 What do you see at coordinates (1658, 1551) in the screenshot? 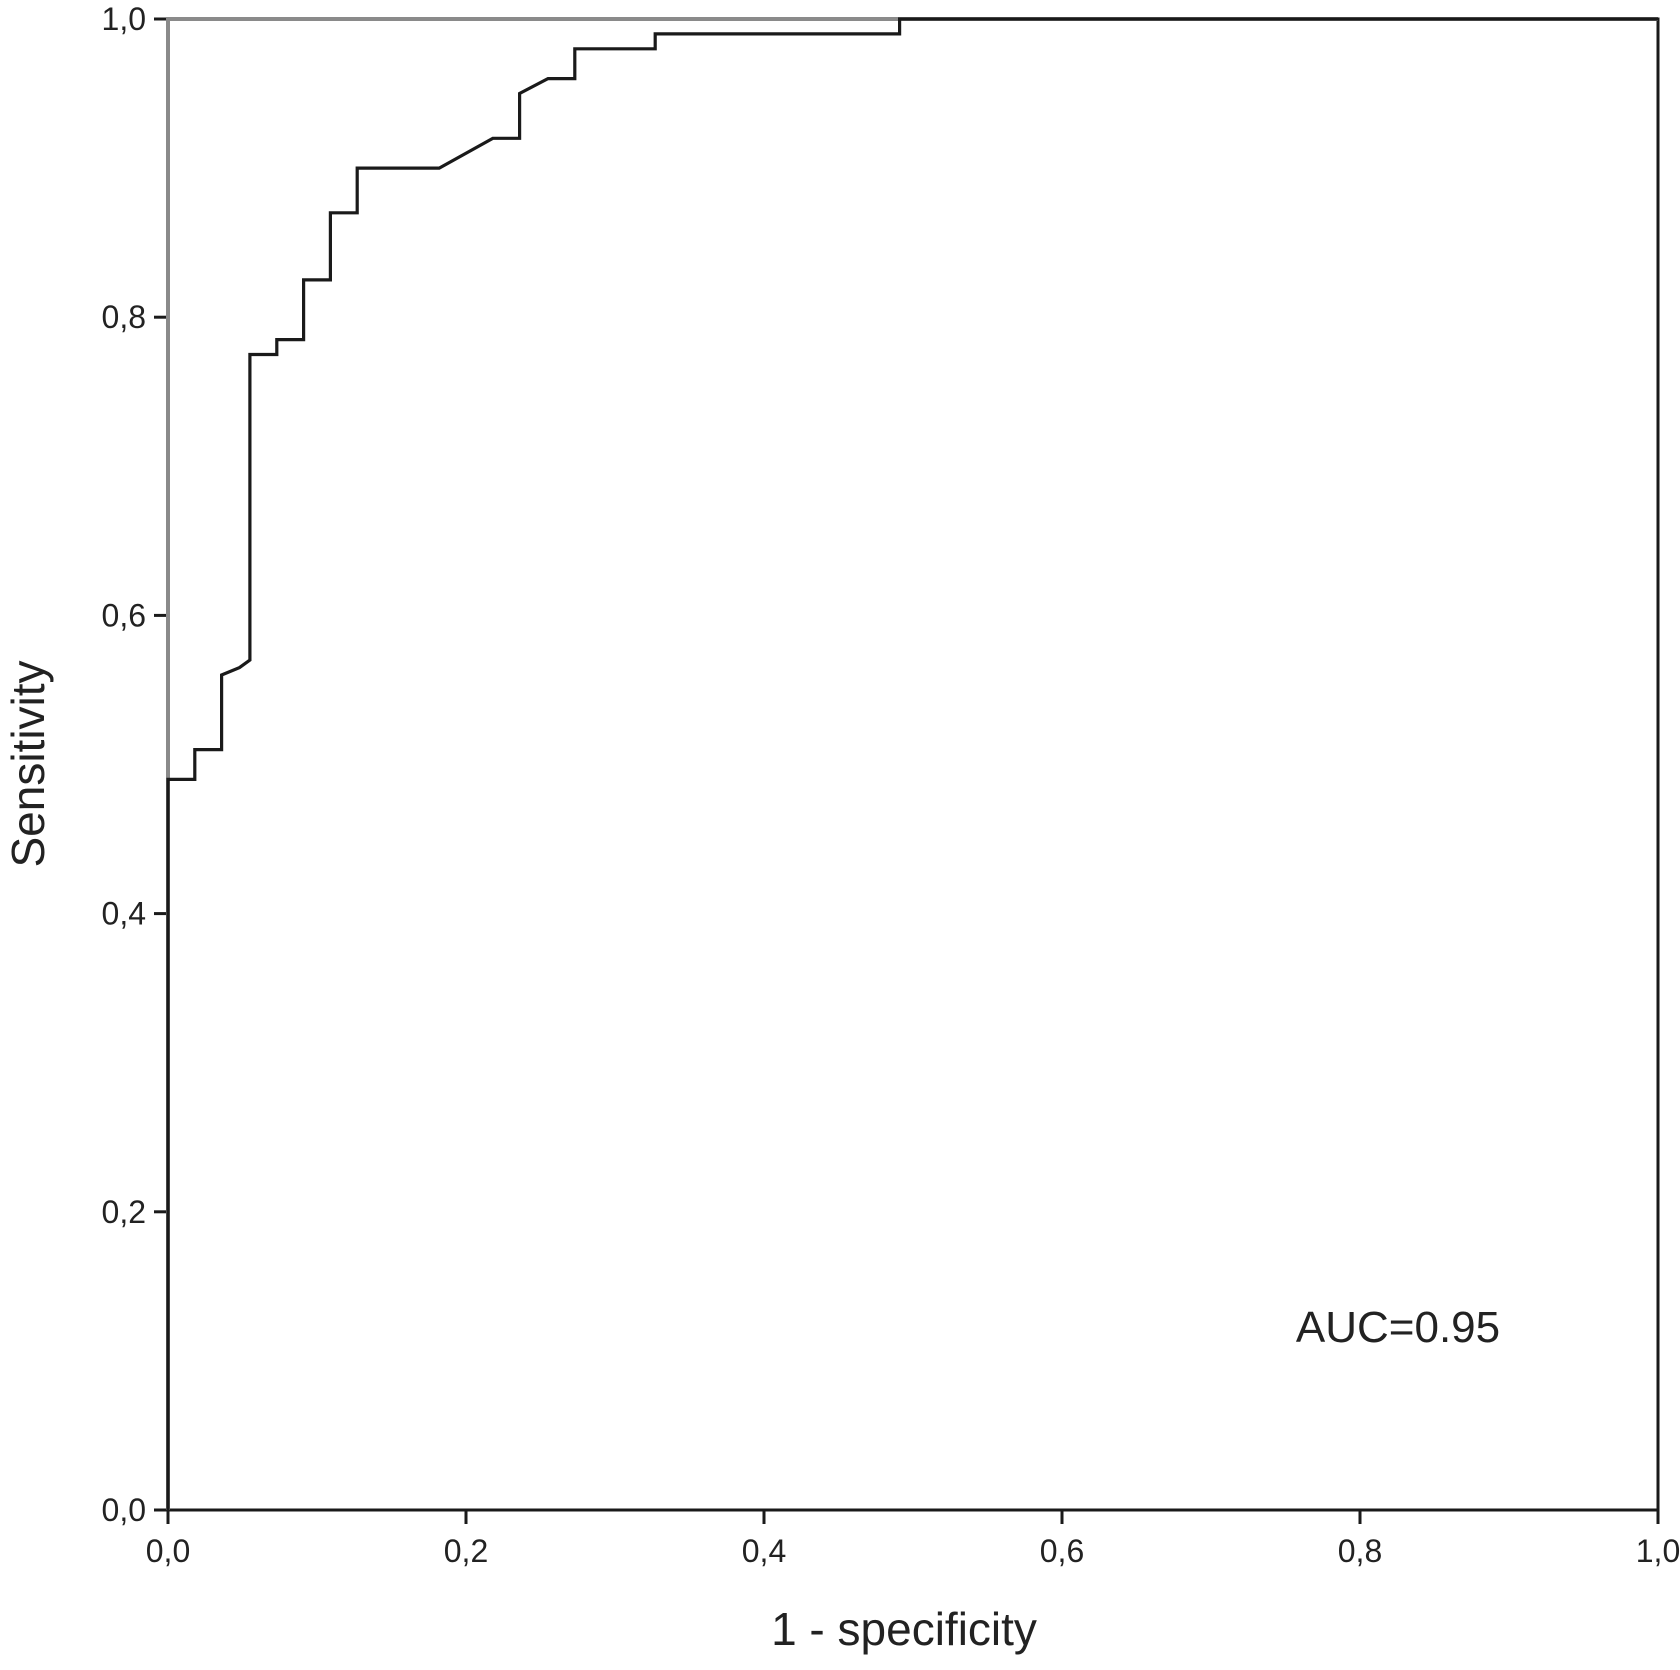
I see `x-tick-label: 1,0` at bounding box center [1658, 1551].